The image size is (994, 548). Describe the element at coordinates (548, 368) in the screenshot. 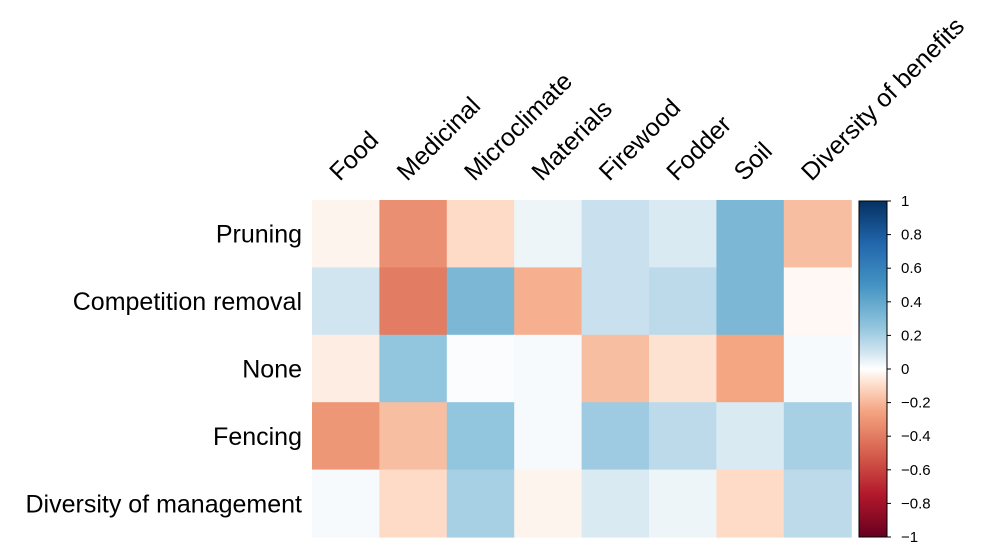

I see `cell-none-materials` at that location.